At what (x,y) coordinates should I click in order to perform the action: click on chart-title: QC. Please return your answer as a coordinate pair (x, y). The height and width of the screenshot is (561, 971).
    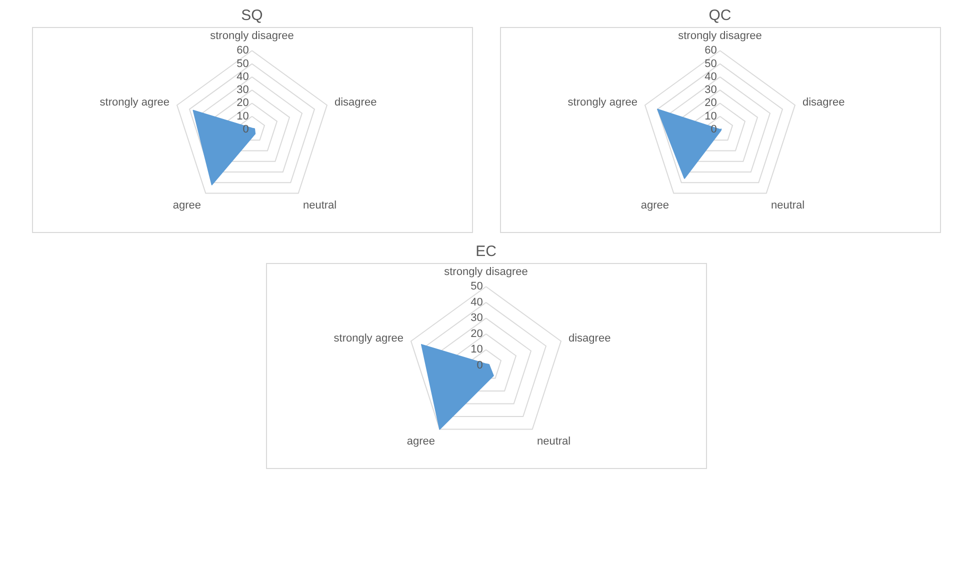
    Looking at the image, I should click on (719, 15).